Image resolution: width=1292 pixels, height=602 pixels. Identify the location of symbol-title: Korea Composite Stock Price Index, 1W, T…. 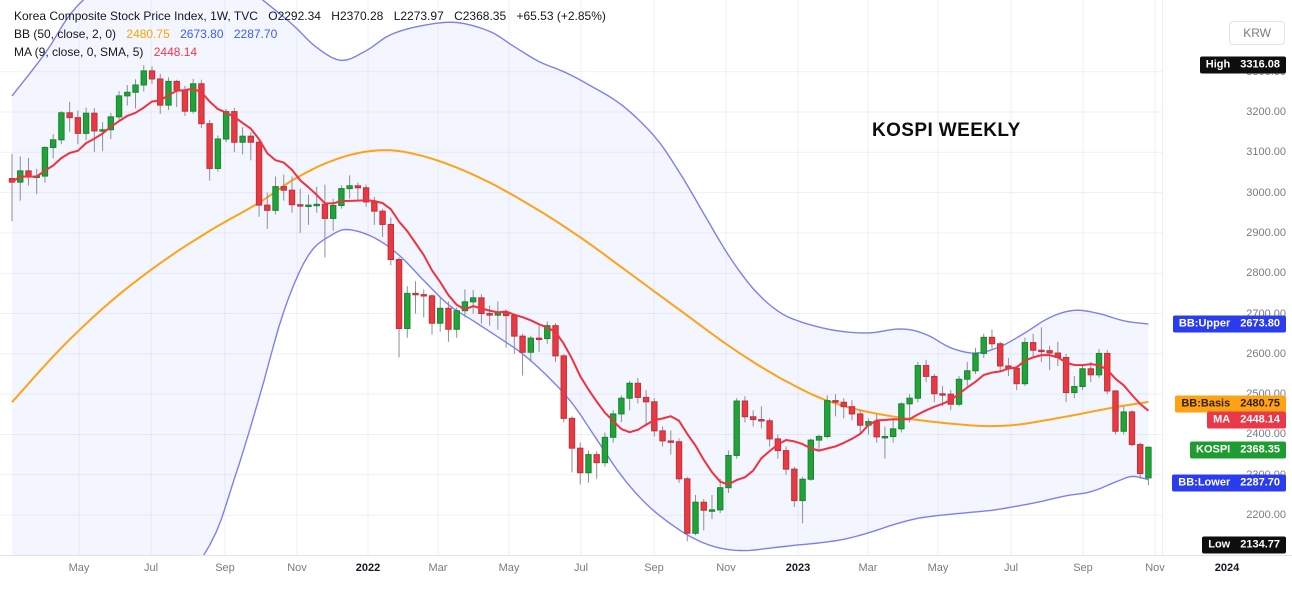
(136, 16).